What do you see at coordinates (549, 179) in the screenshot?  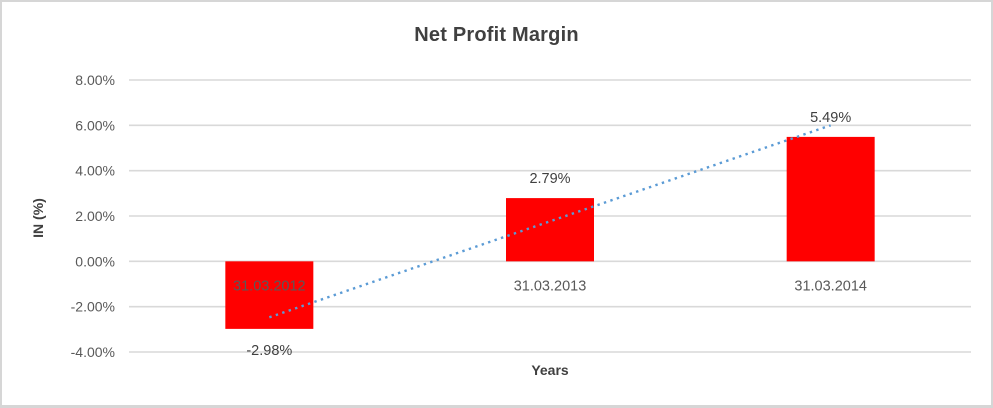 I see `value-label: 2.79%` at bounding box center [549, 179].